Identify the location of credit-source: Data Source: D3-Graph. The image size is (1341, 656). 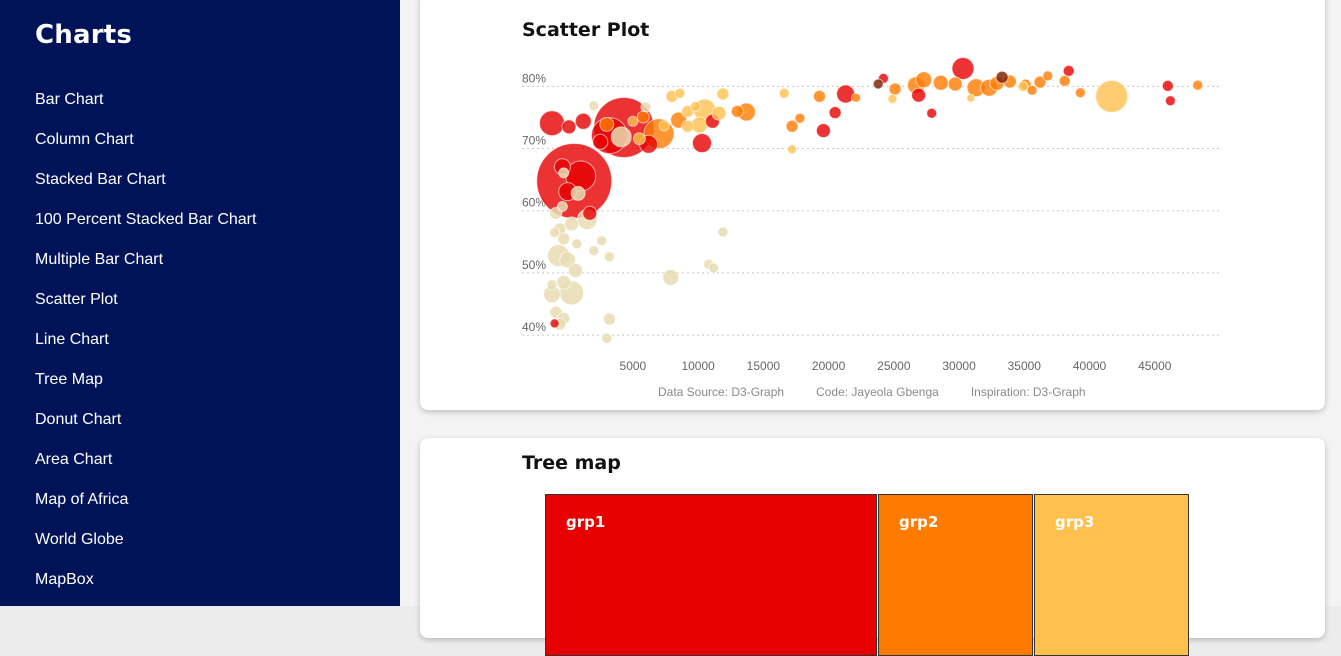
(721, 392).